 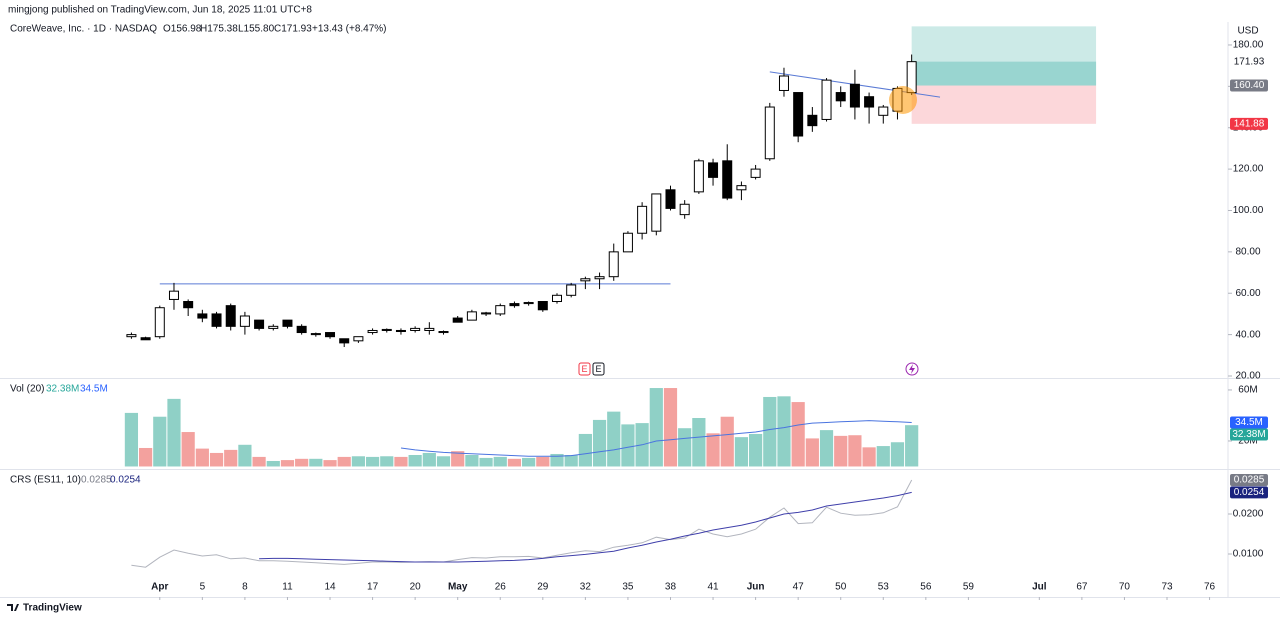 I want to click on volume-ma-line, so click(x=656, y=438).